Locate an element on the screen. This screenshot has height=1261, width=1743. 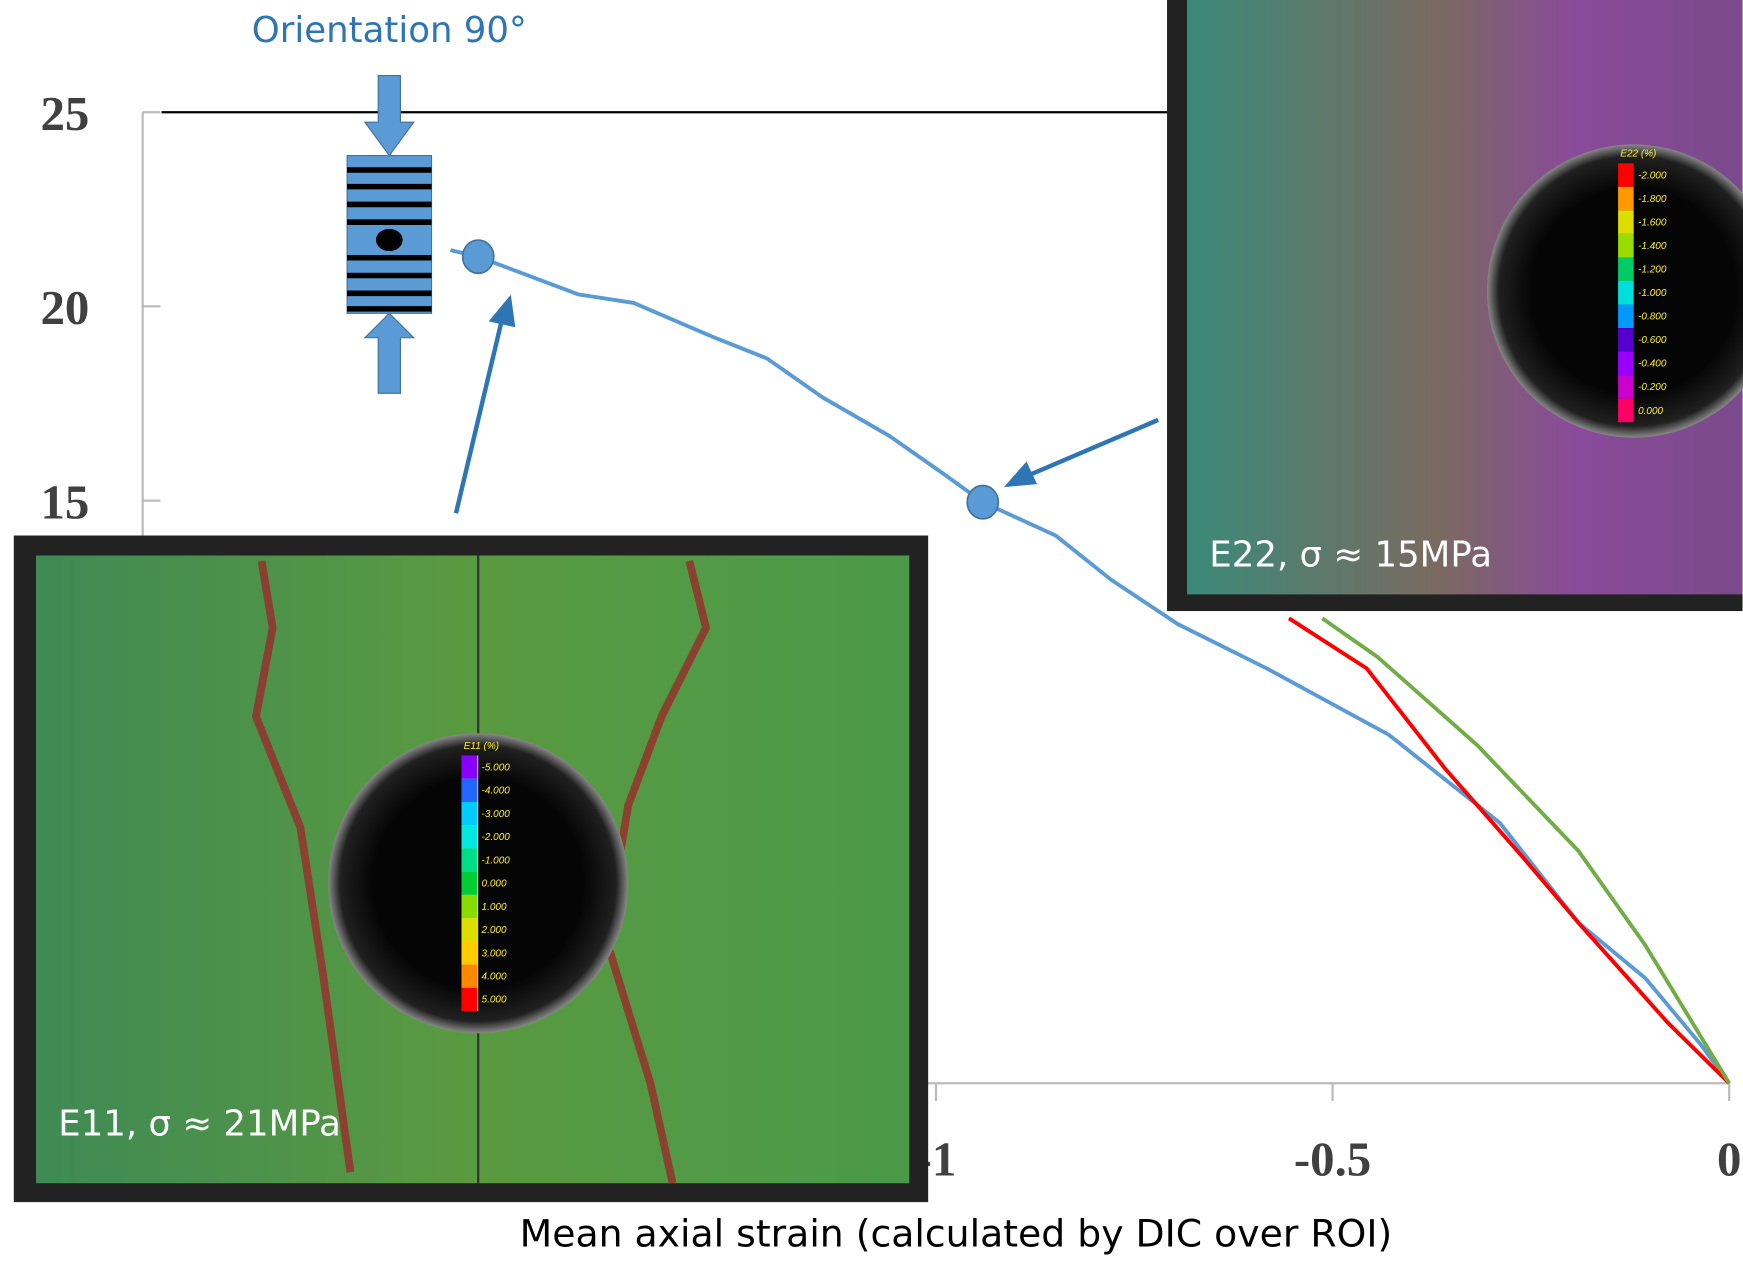
colorbar-title: E22 (%) is located at coordinates (1638, 154).